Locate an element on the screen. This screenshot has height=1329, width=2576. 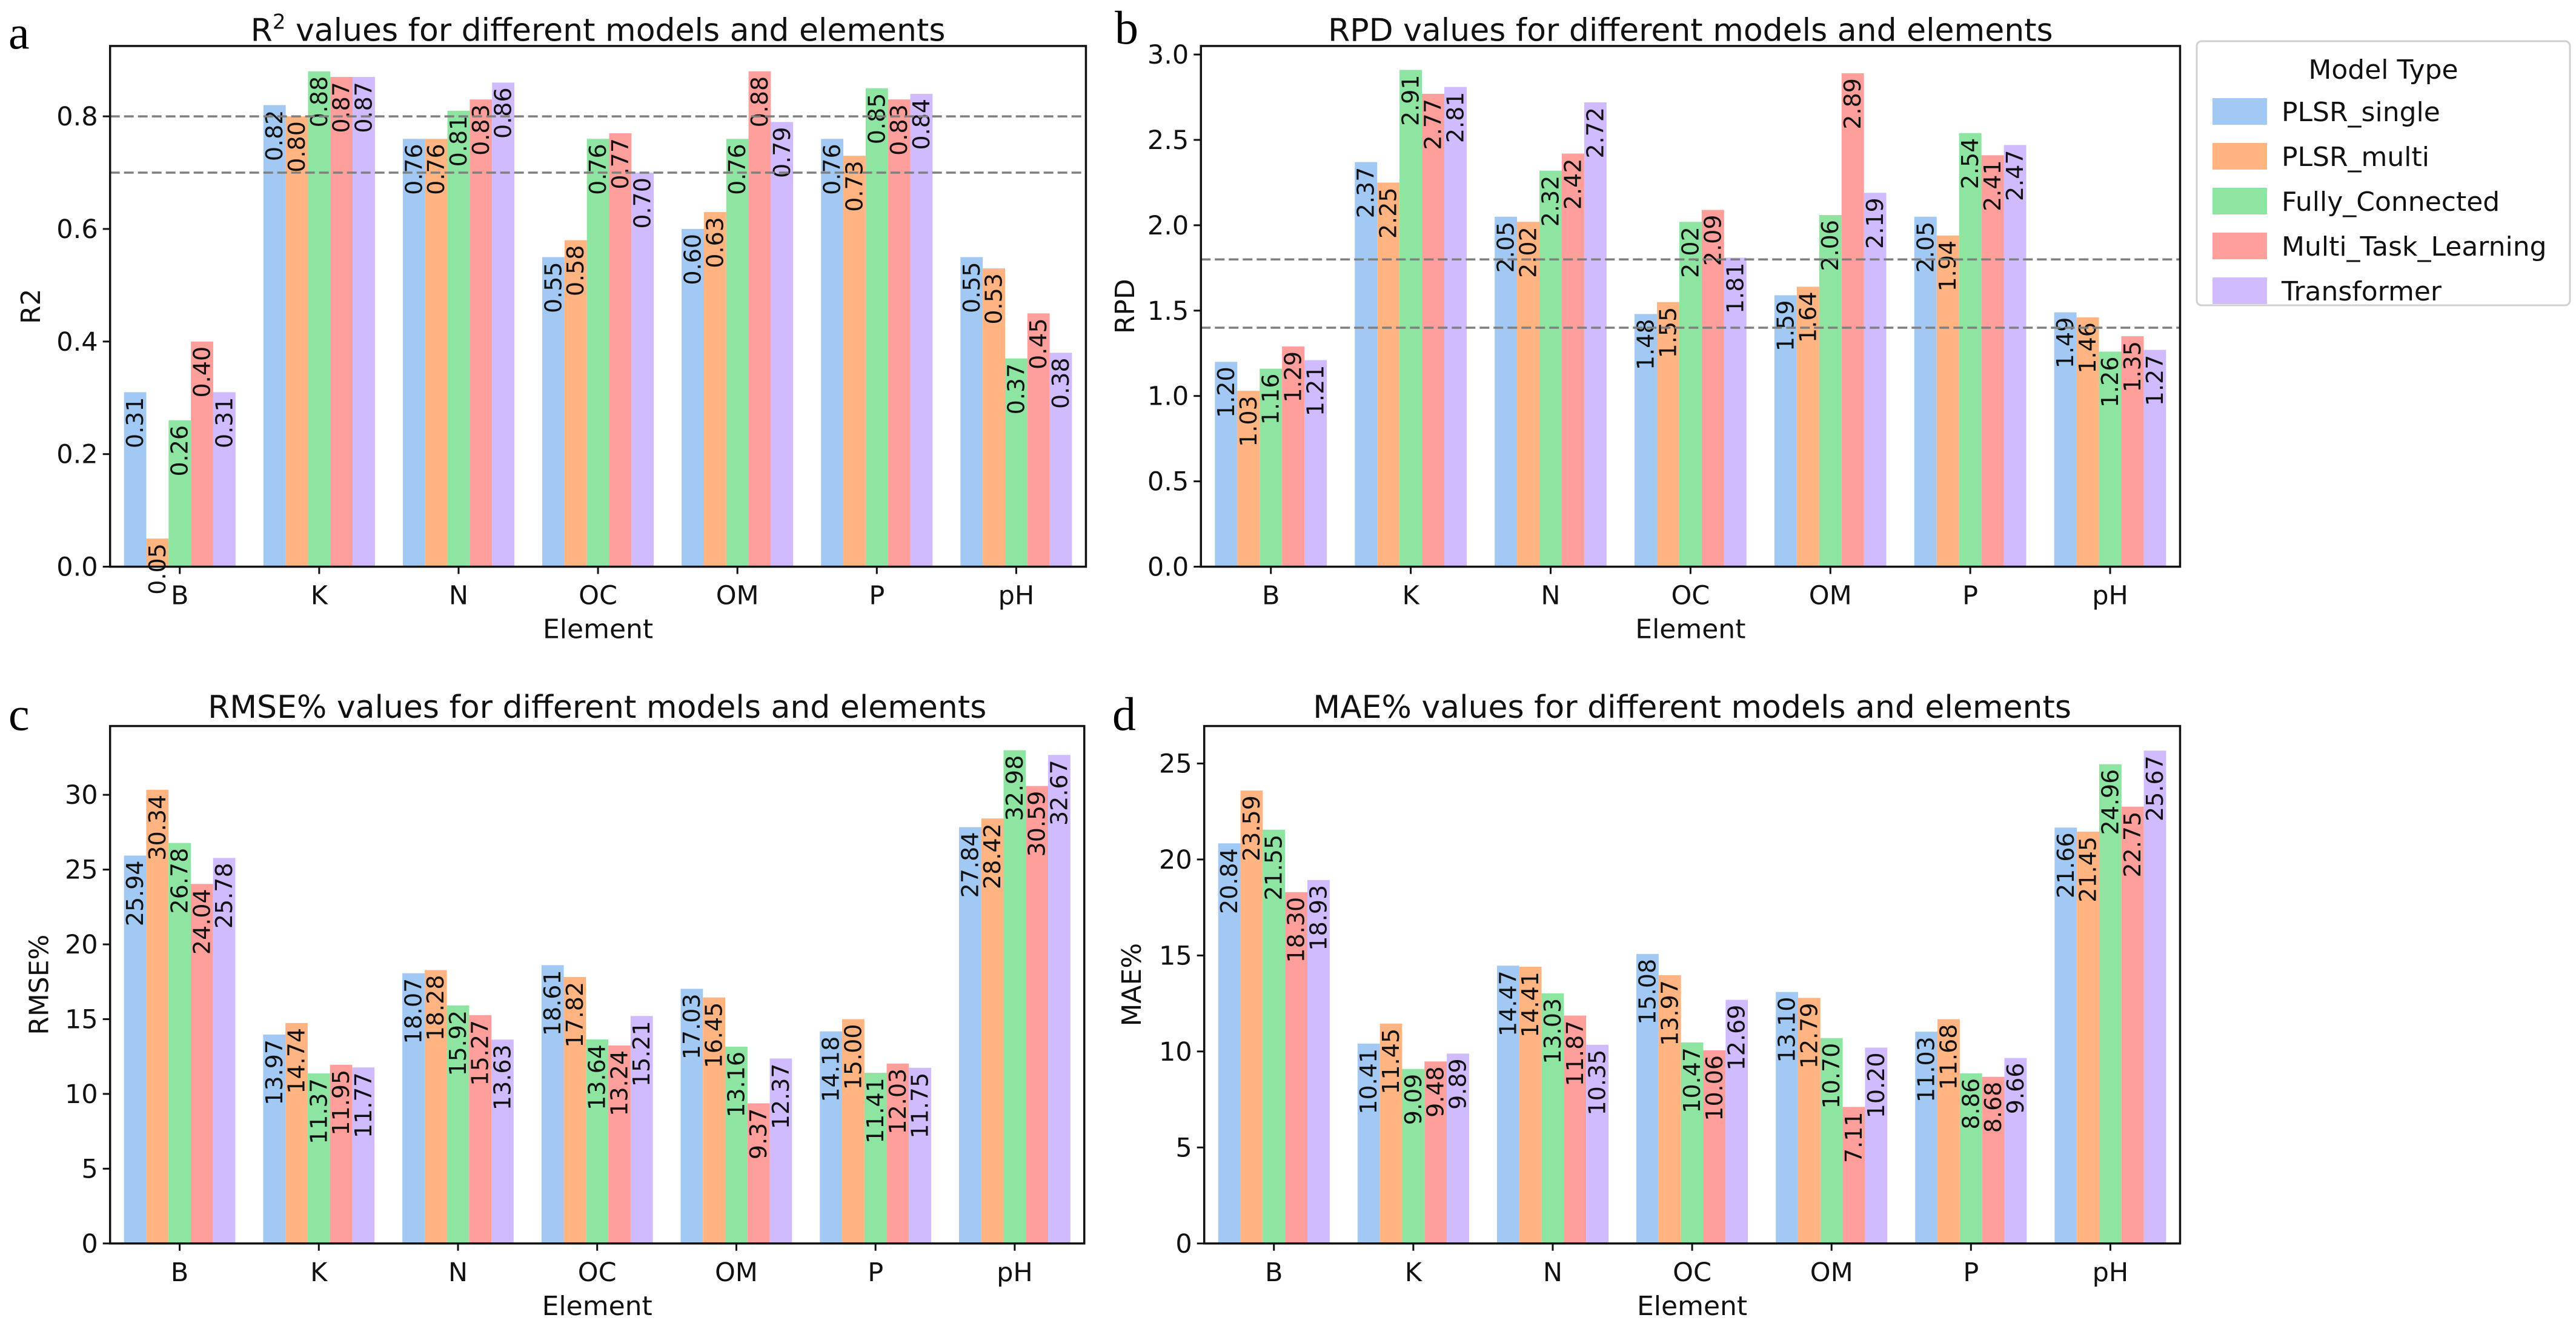
bar-value-label: 1.49 is located at coordinates (2065, 343).